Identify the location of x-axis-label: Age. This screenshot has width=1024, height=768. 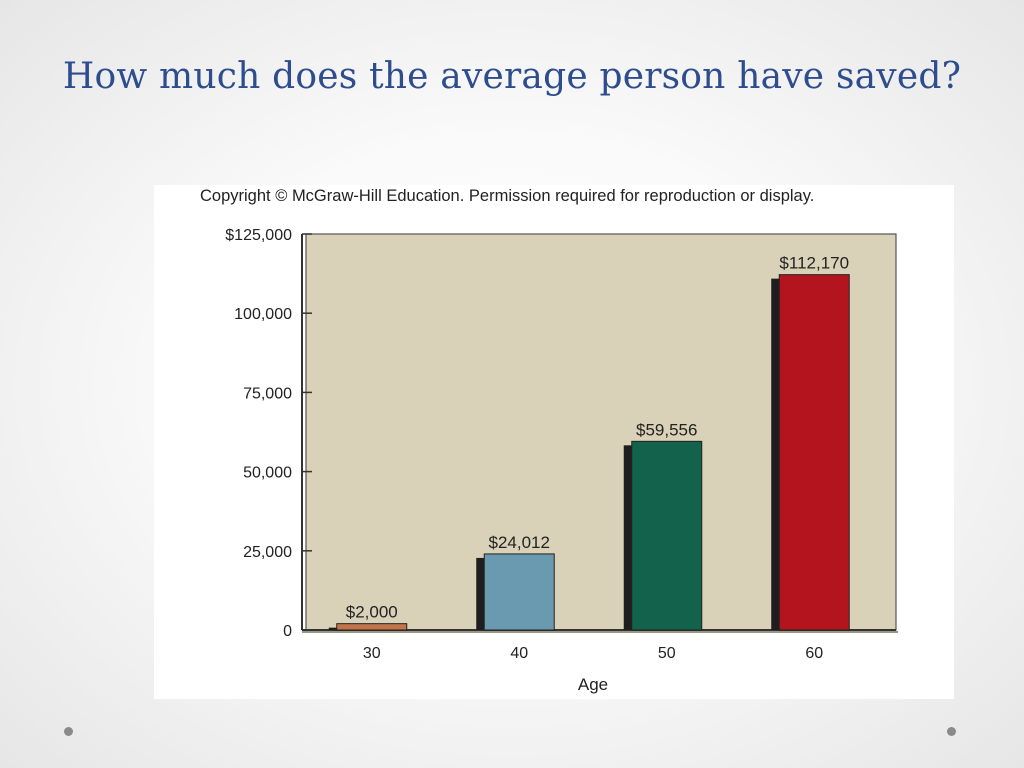
(593, 684).